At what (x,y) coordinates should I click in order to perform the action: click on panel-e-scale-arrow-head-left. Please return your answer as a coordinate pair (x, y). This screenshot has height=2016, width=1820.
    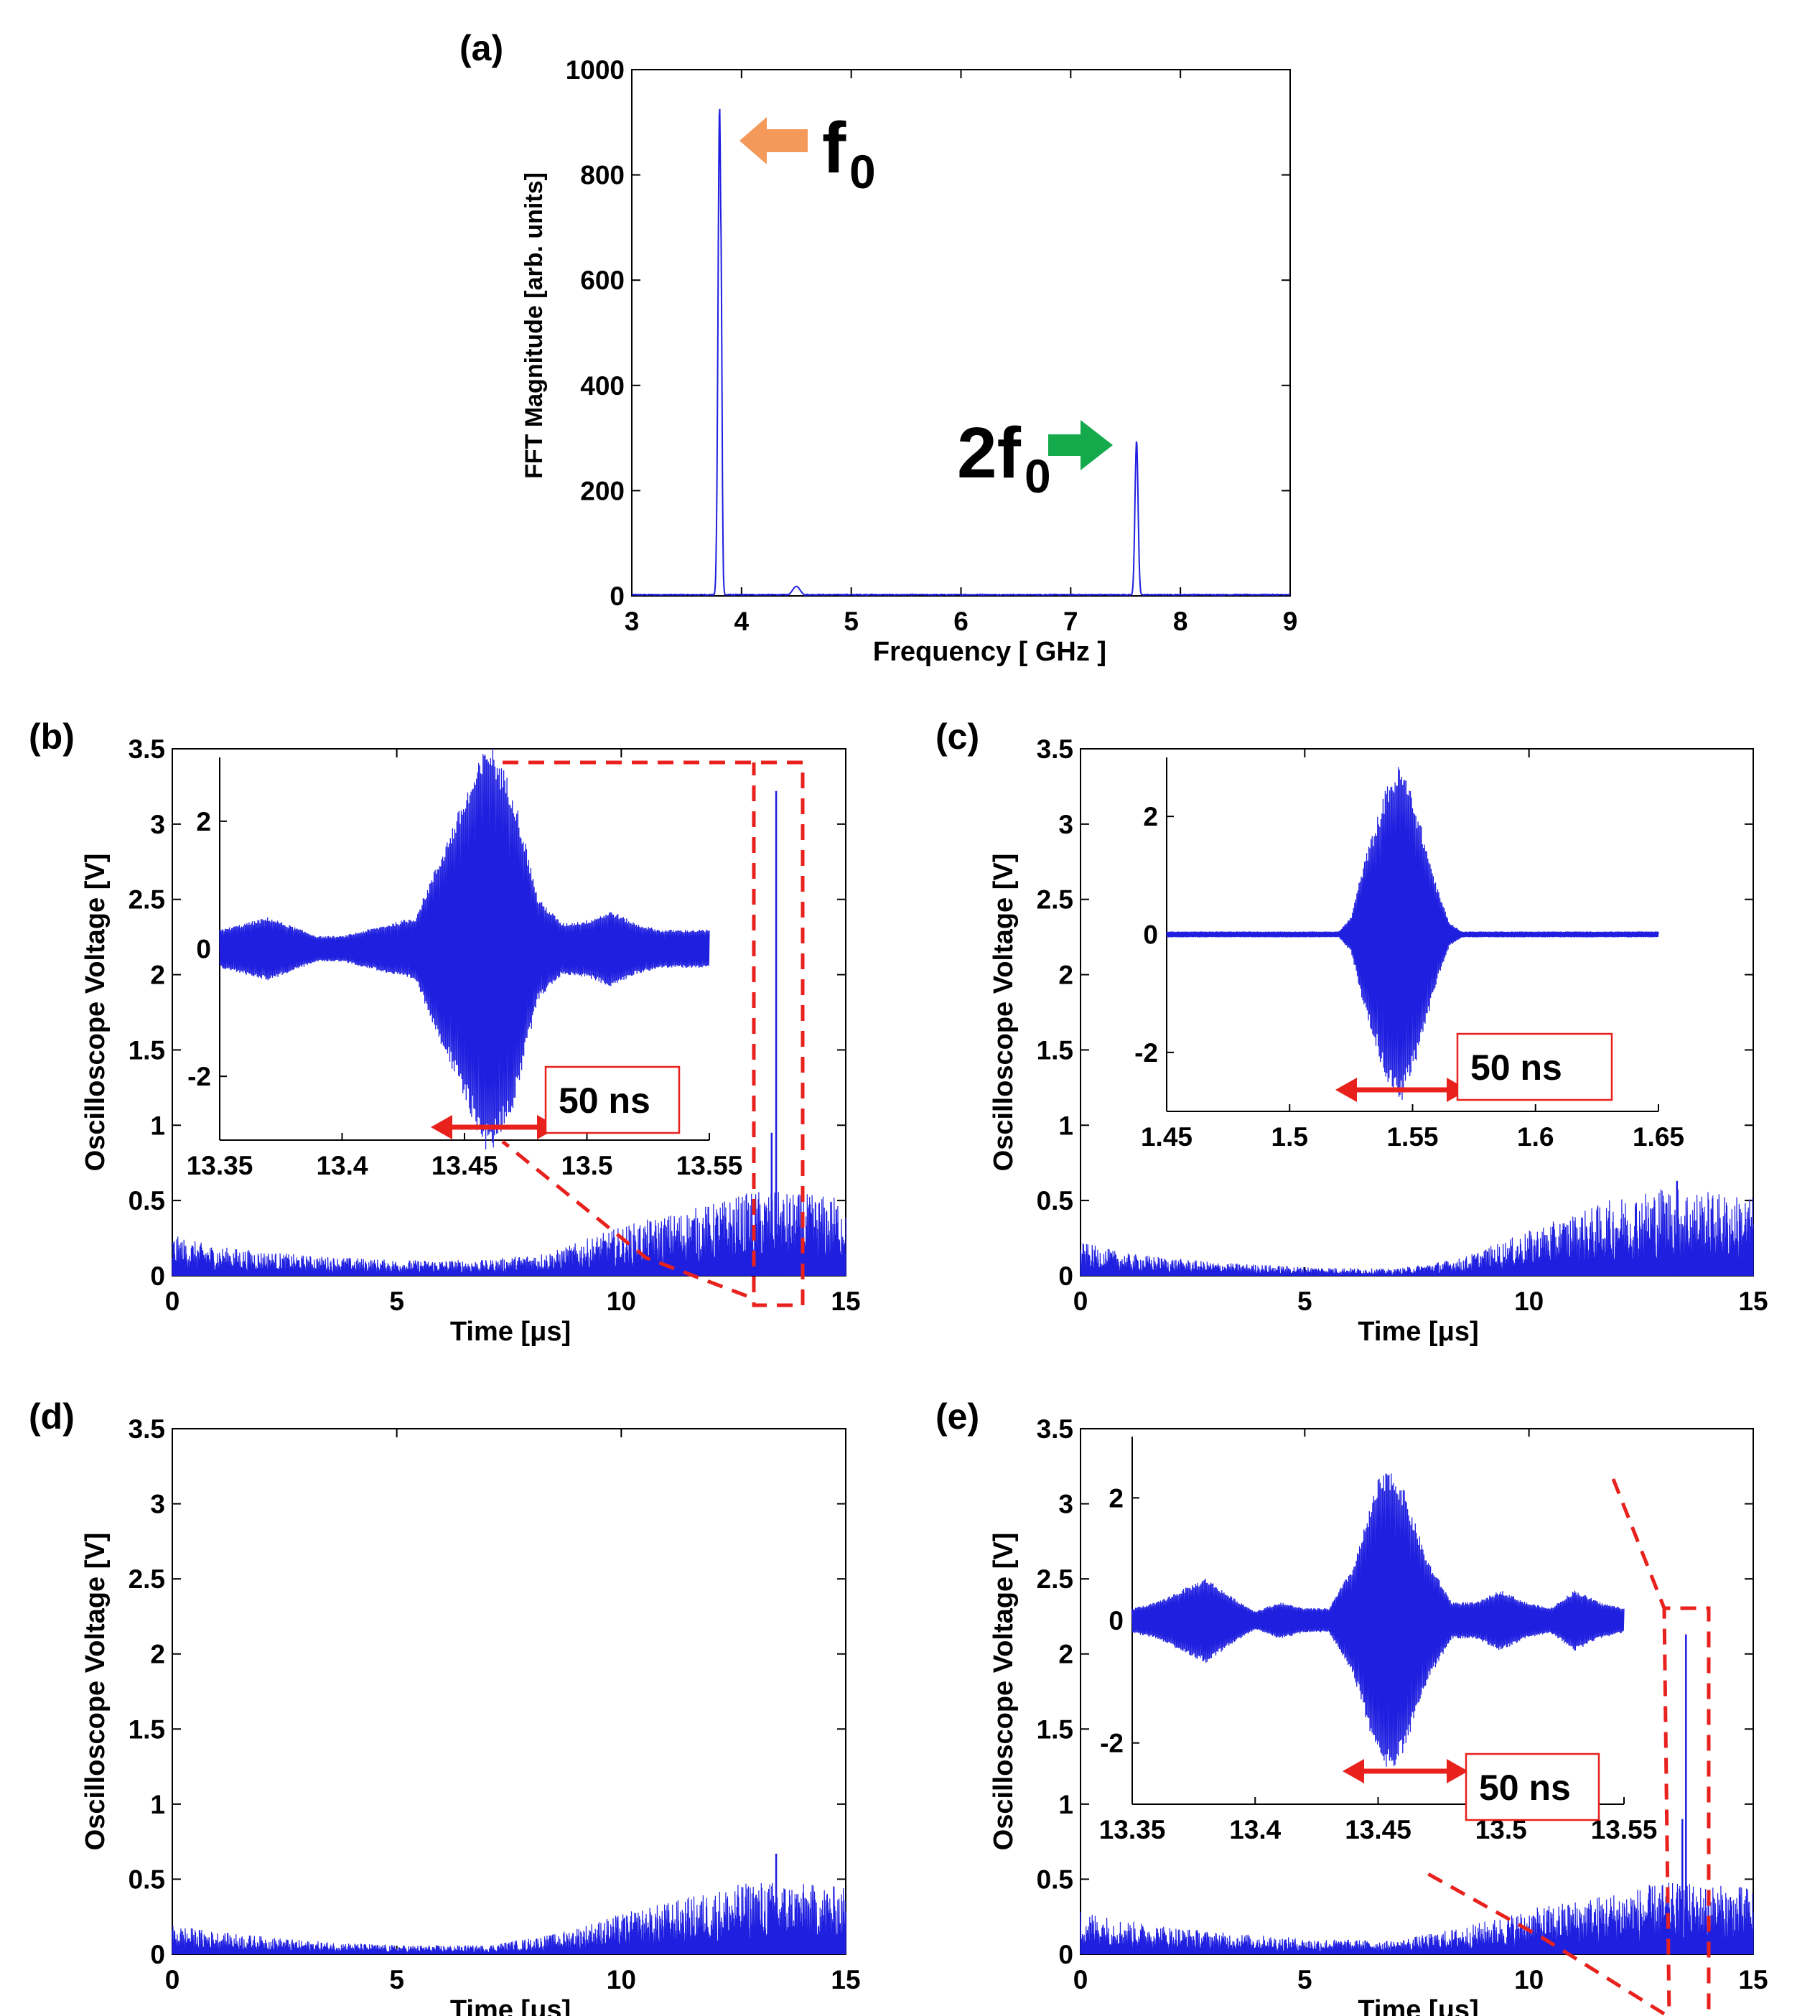
    Looking at the image, I should click on (1353, 1771).